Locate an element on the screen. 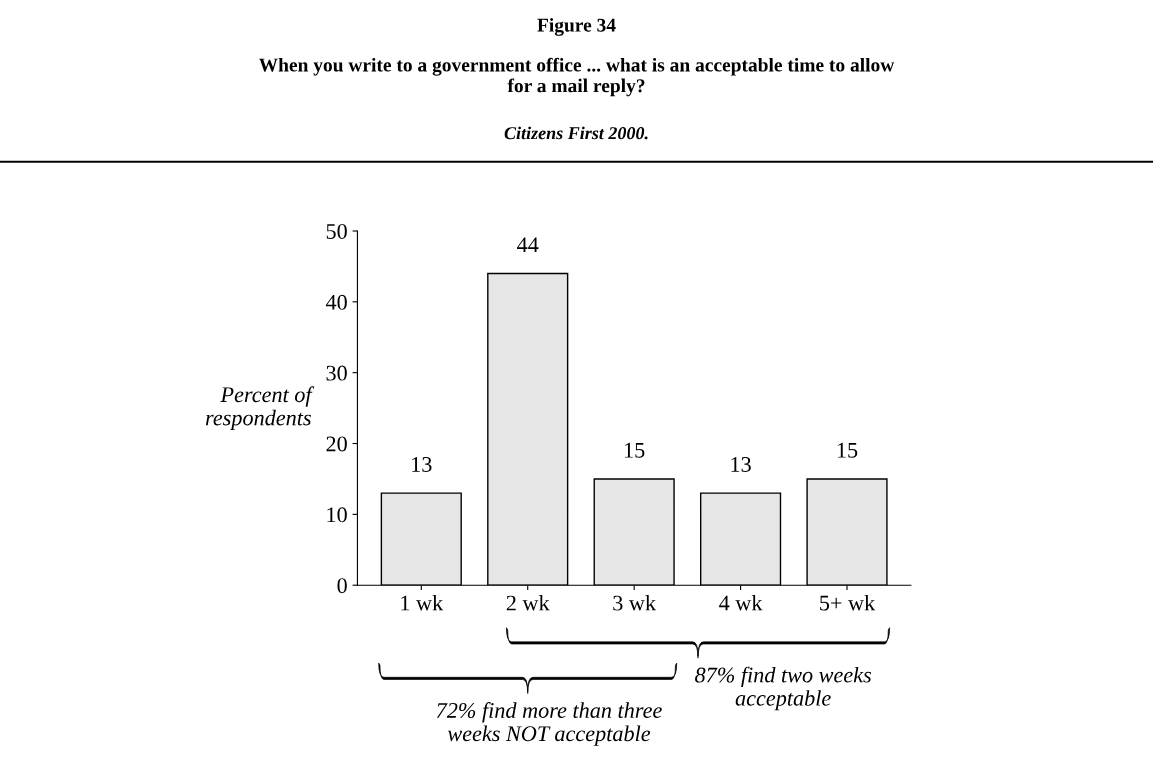 This screenshot has height=770, width=1153. y-tick-label: 20 is located at coordinates (336, 444).